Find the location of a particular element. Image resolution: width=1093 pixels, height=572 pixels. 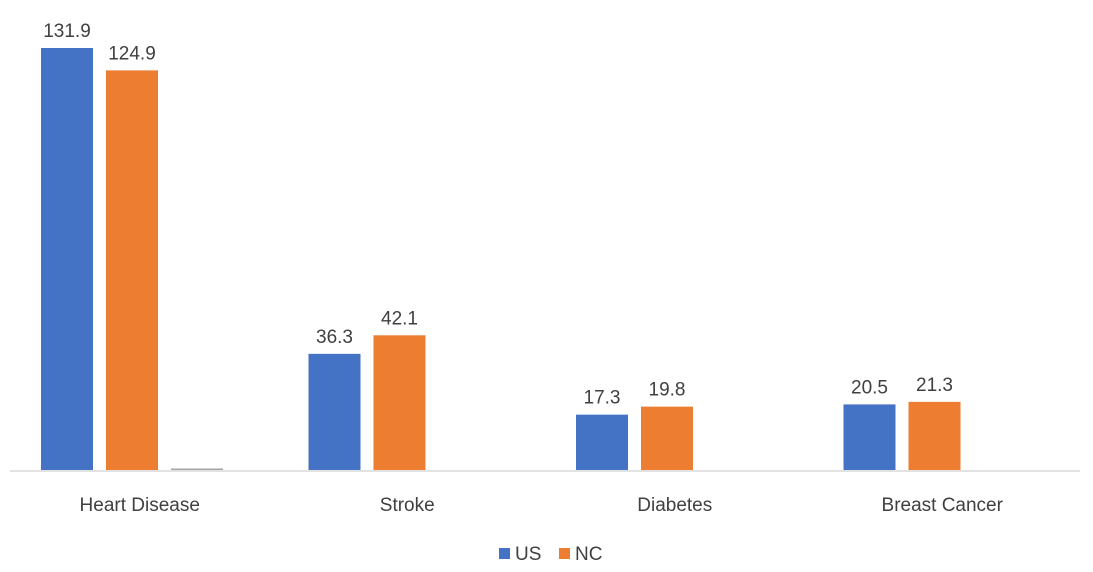

bar-us-diabetes is located at coordinates (602, 442).